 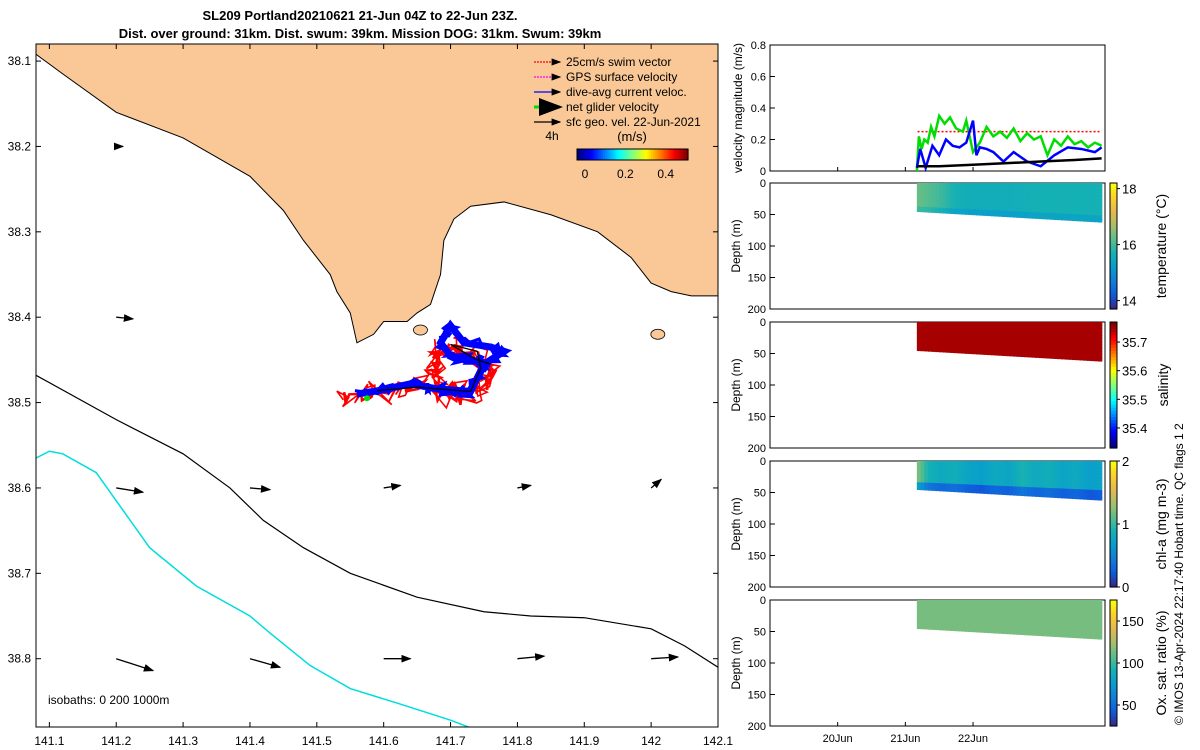 I want to click on depth-colorbar-tick-label: 35.6, so click(x=1134, y=371).